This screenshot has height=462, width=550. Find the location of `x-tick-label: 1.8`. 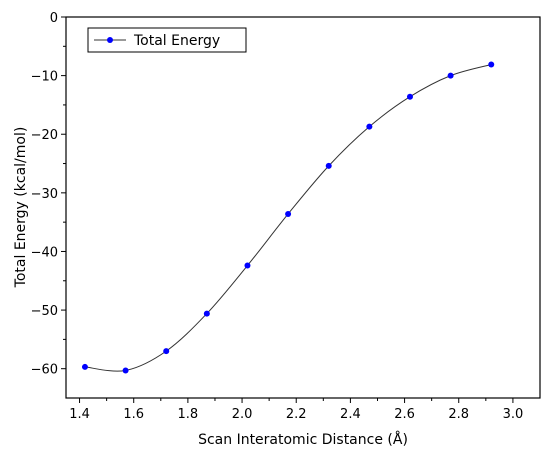

x-tick-label: 1.8 is located at coordinates (188, 414).